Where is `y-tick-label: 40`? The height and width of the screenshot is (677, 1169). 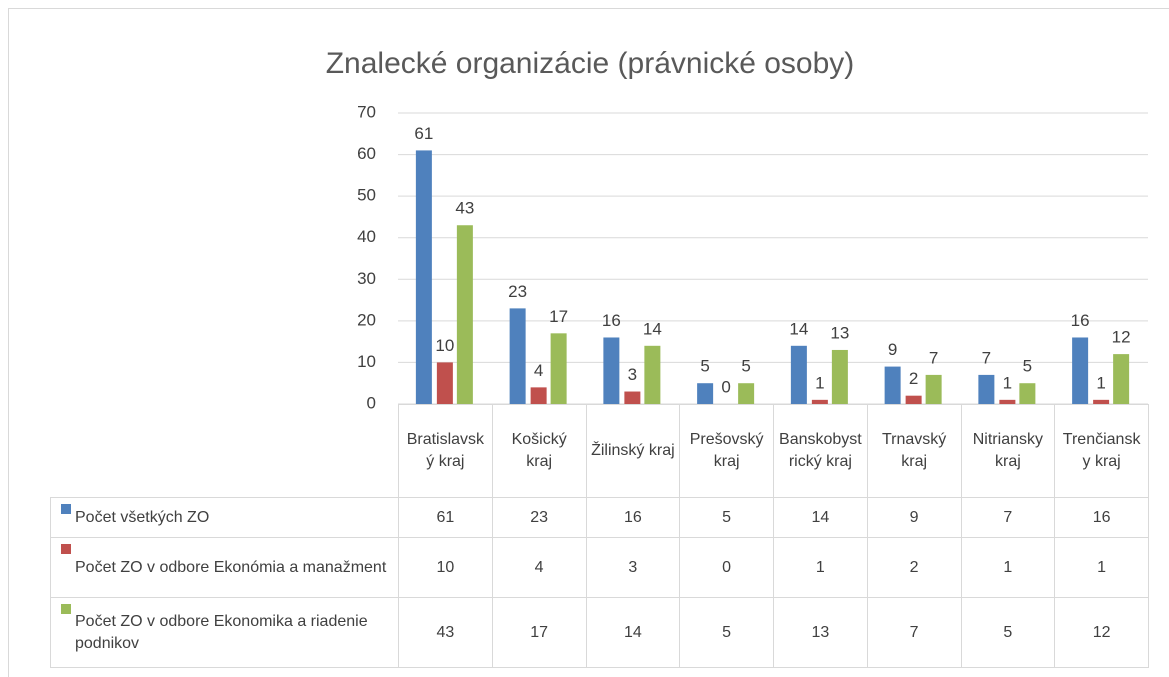 y-tick-label: 40 is located at coordinates (366, 236).